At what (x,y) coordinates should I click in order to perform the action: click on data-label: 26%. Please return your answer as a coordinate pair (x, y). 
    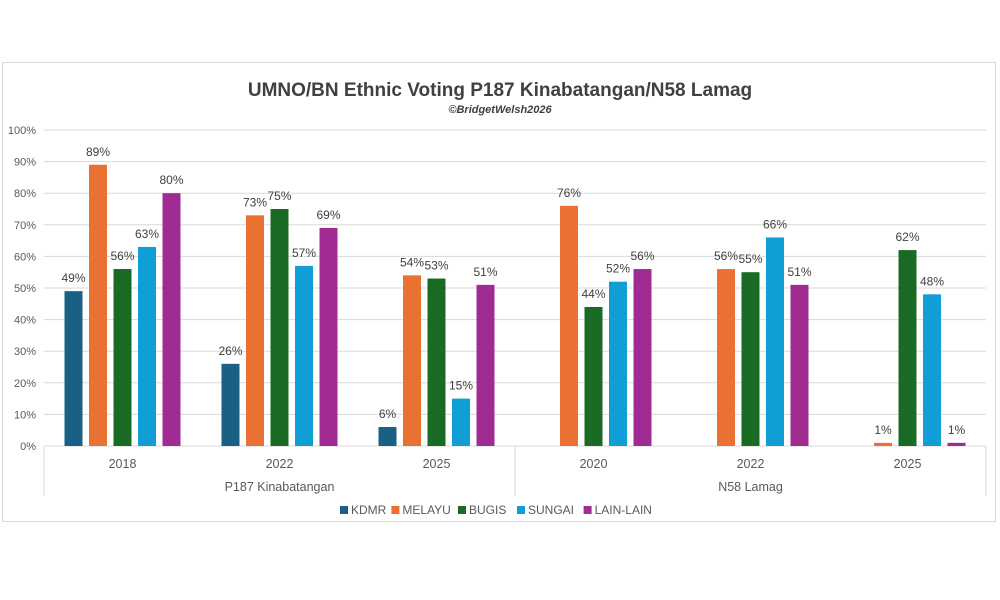
    Looking at the image, I should click on (230, 351).